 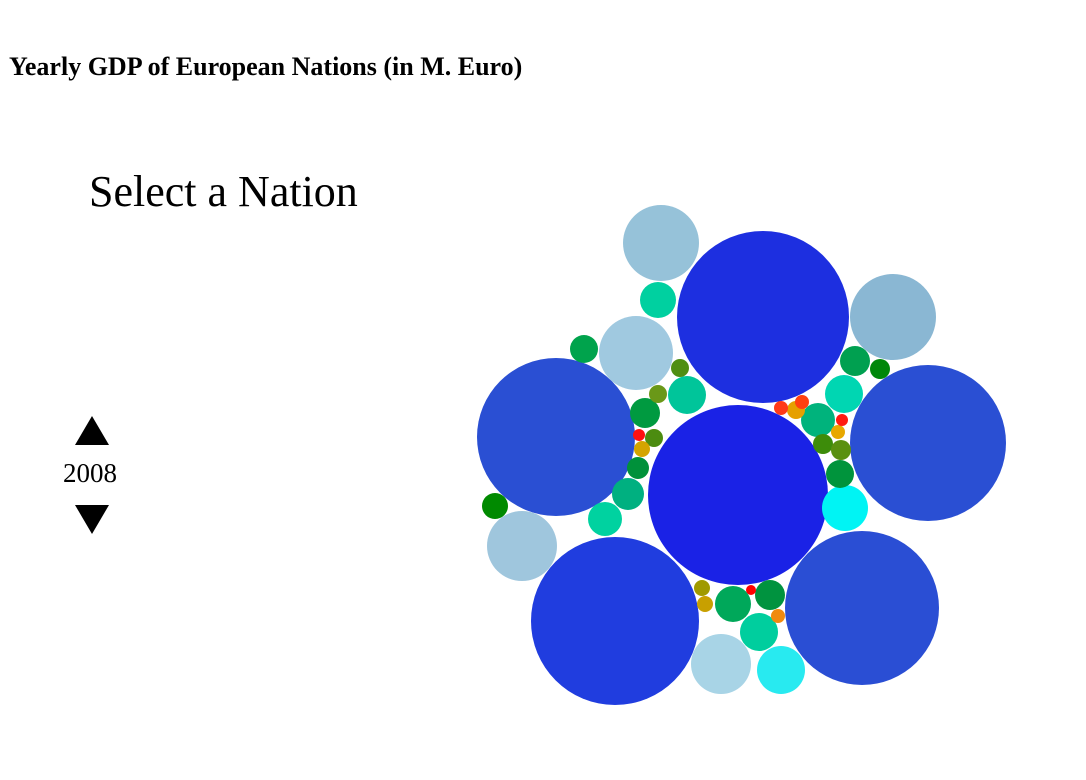 I want to click on year-value: 2008, so click(x=90, y=473).